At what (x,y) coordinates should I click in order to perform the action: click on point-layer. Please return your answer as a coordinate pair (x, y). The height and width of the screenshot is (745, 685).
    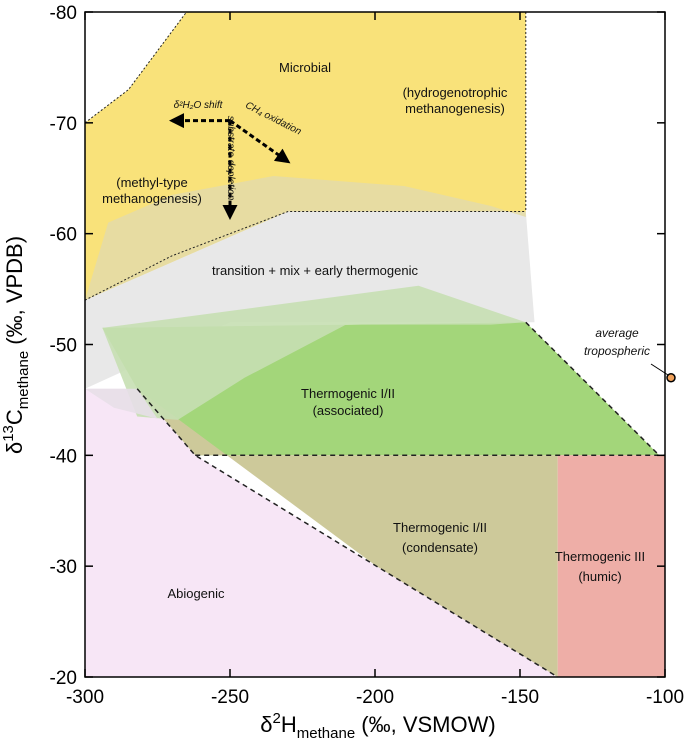
    Looking at the image, I should click on (663, 373).